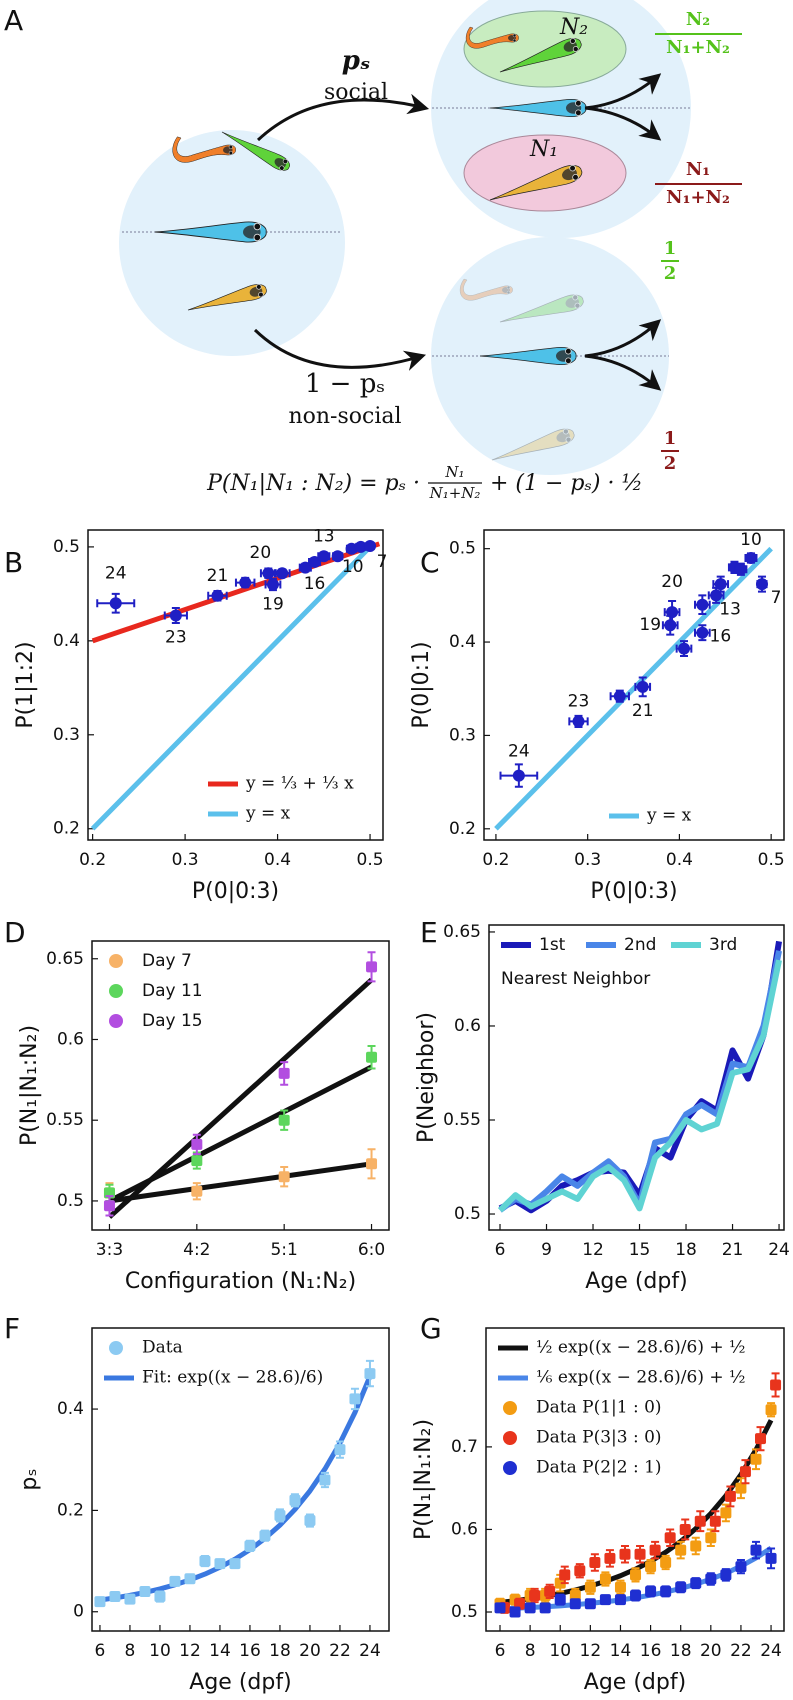 This screenshot has width=793, height=1700. What do you see at coordinates (454, 472) in the screenshot?
I see `formula-num: N₁` at bounding box center [454, 472].